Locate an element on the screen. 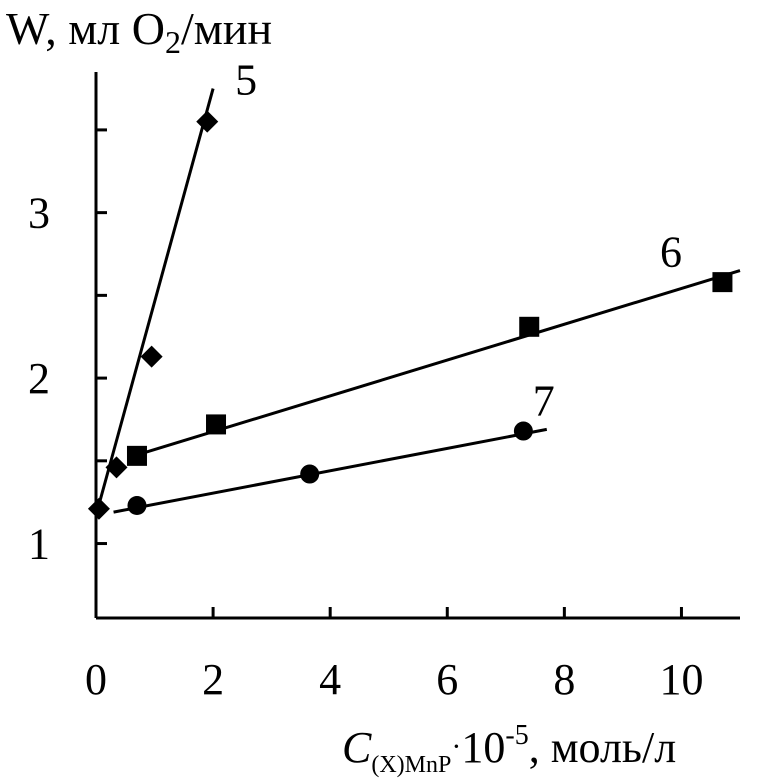 The height and width of the screenshot is (782, 764). x-axis-title-variable: C is located at coordinates (357, 747).